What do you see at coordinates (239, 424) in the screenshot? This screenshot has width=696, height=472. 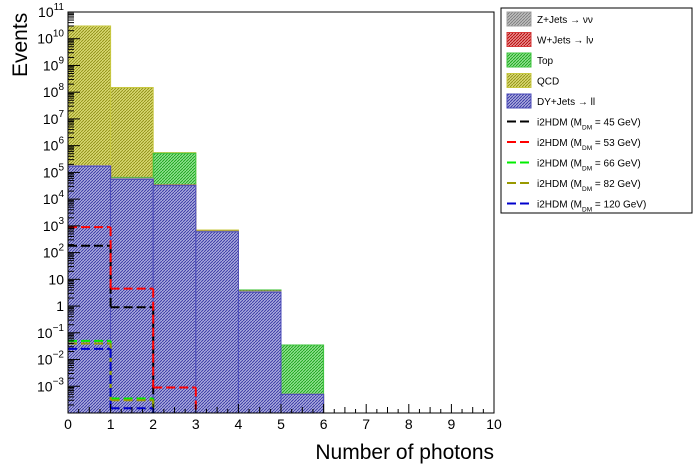 I see `x-tick-label: 4` at bounding box center [239, 424].